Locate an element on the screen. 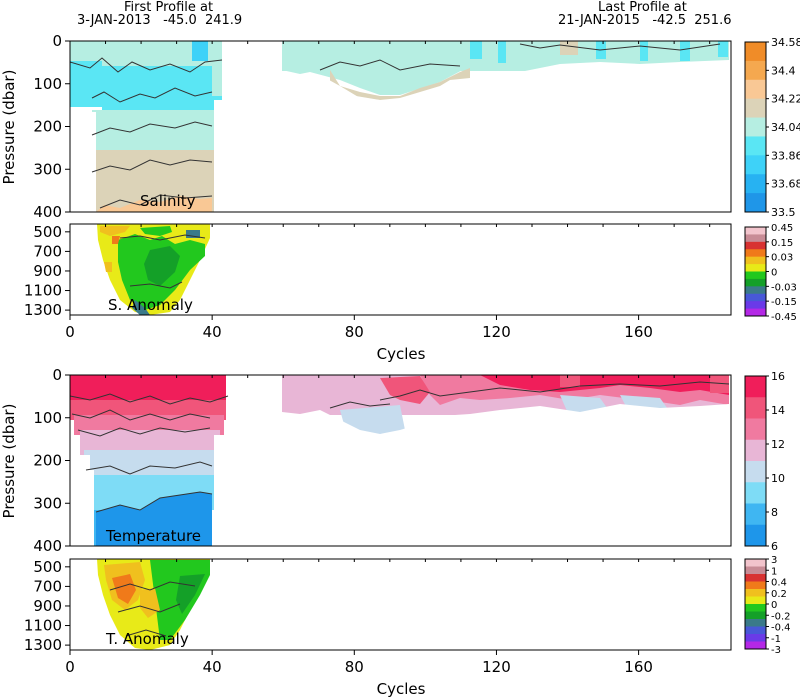 The width and height of the screenshot is (800, 700). colorbar-label: 12 is located at coordinates (778, 444).